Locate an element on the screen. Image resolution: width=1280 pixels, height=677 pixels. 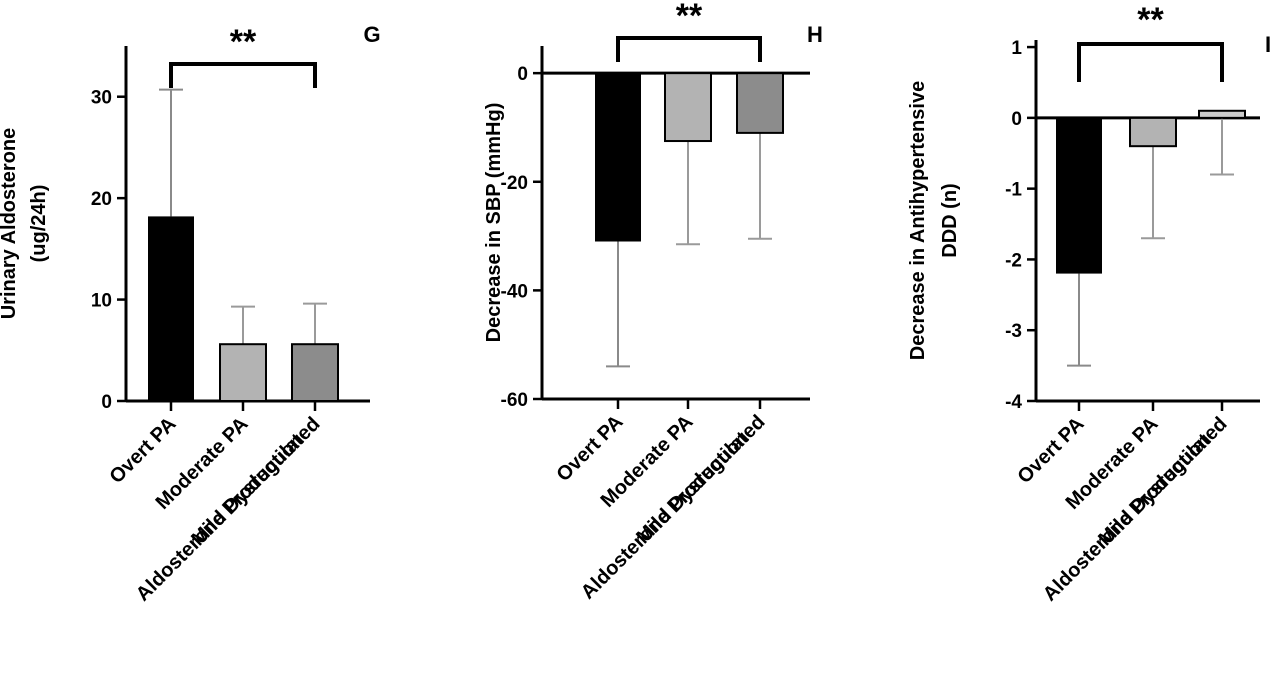
y-tick-label: 20 is located at coordinates (101, 199).